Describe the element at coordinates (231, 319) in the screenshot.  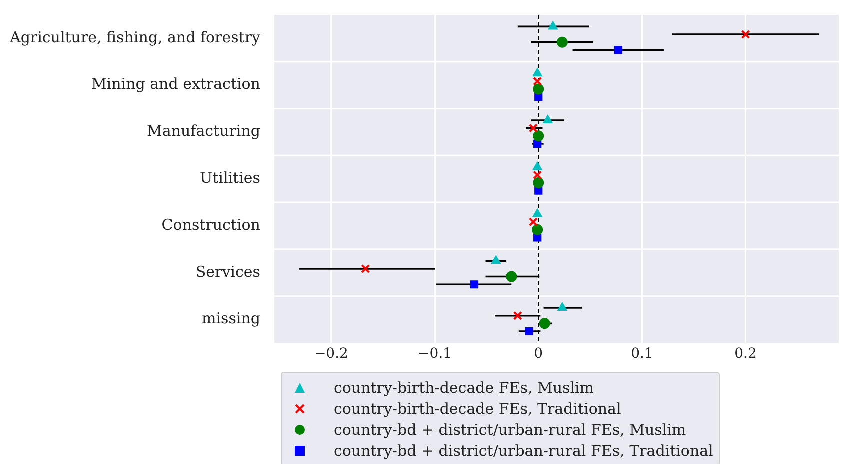
I see `y-tick-label: missing` at that location.